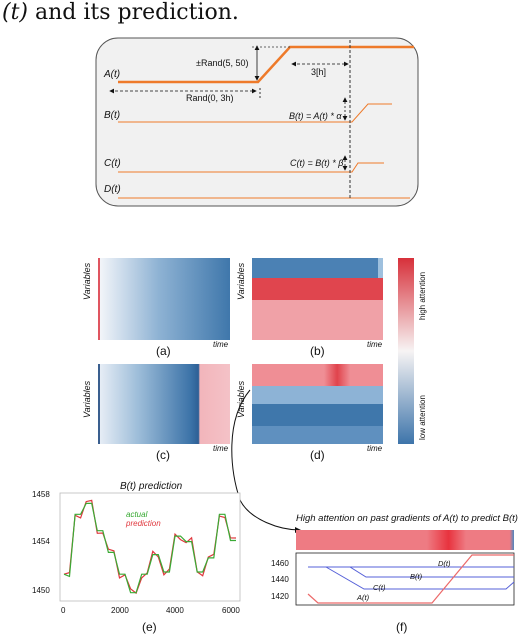 This screenshot has height=636, width=532. Describe the element at coordinates (143, 523) in the screenshot. I see `legend-prediction: prediction` at that location.